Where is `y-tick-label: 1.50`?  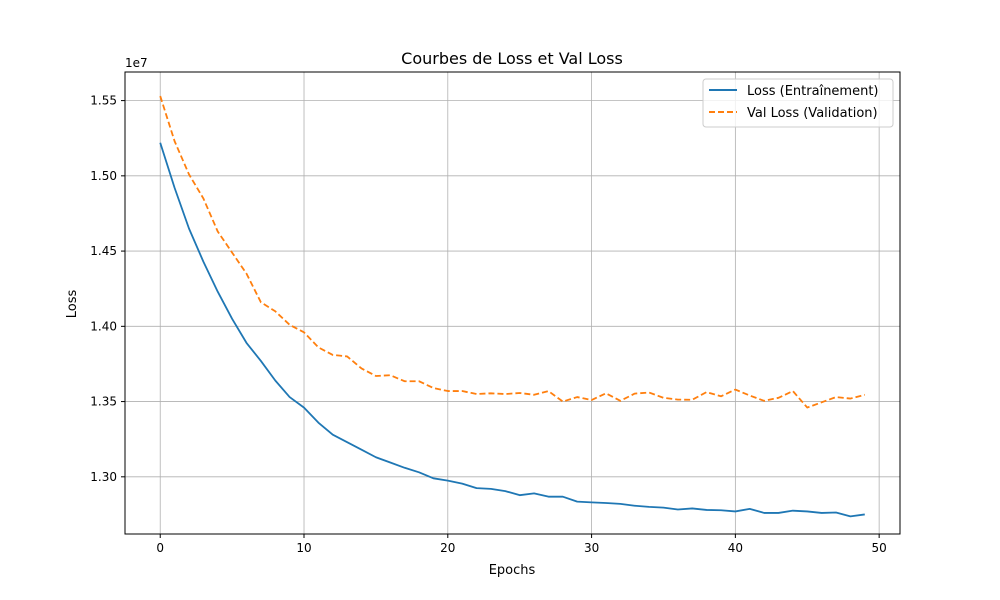 y-tick-label: 1.50 is located at coordinates (103, 176).